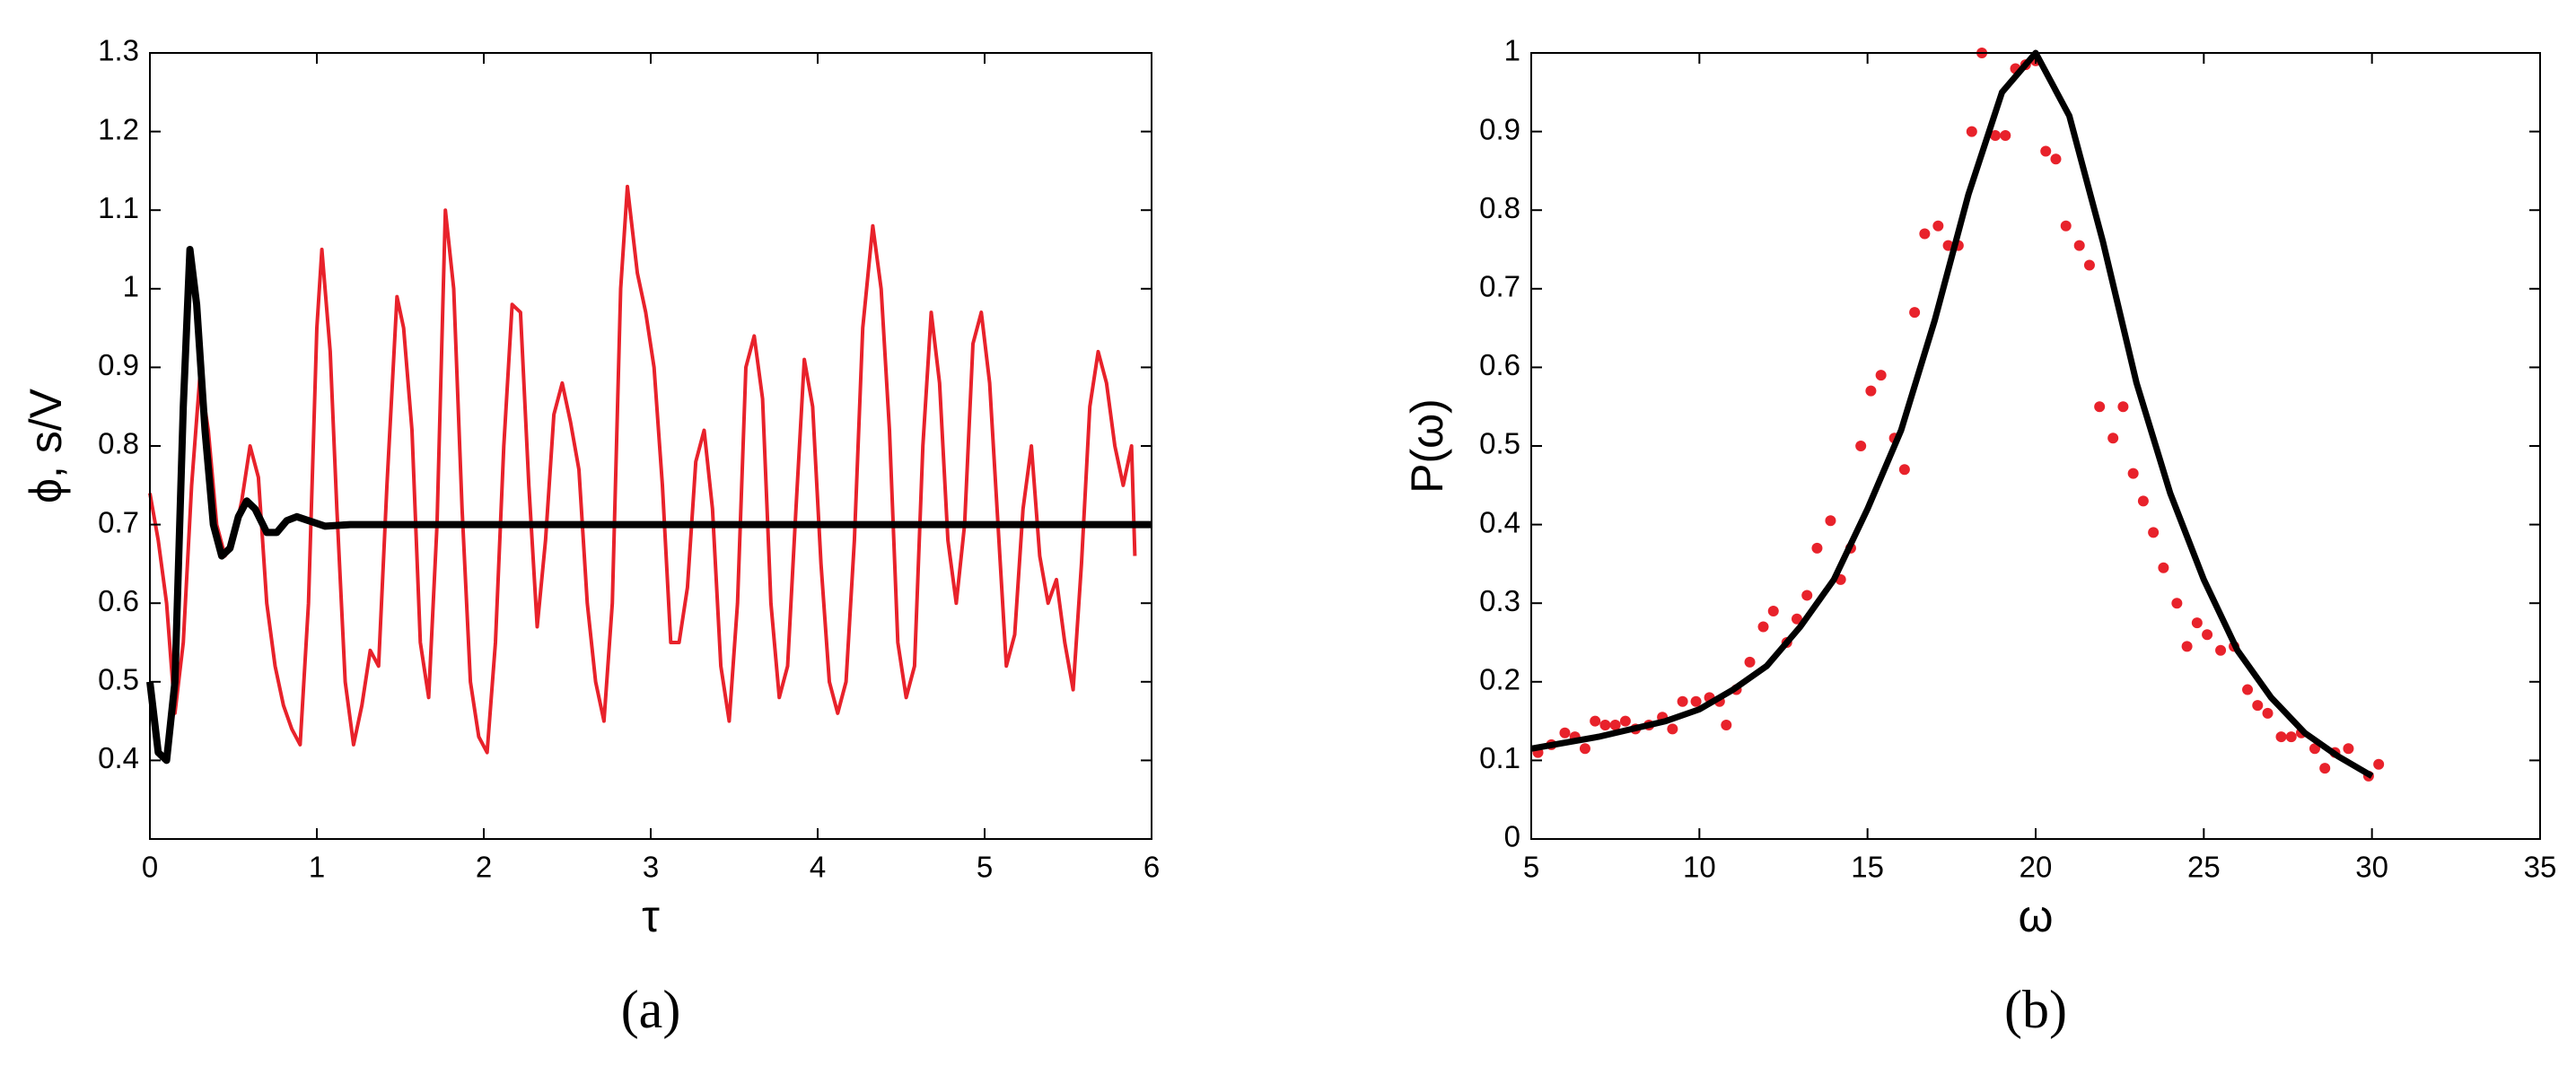 Image resolution: width=2576 pixels, height=1075 pixels. I want to click on x-tick-label: 35, so click(2540, 867).